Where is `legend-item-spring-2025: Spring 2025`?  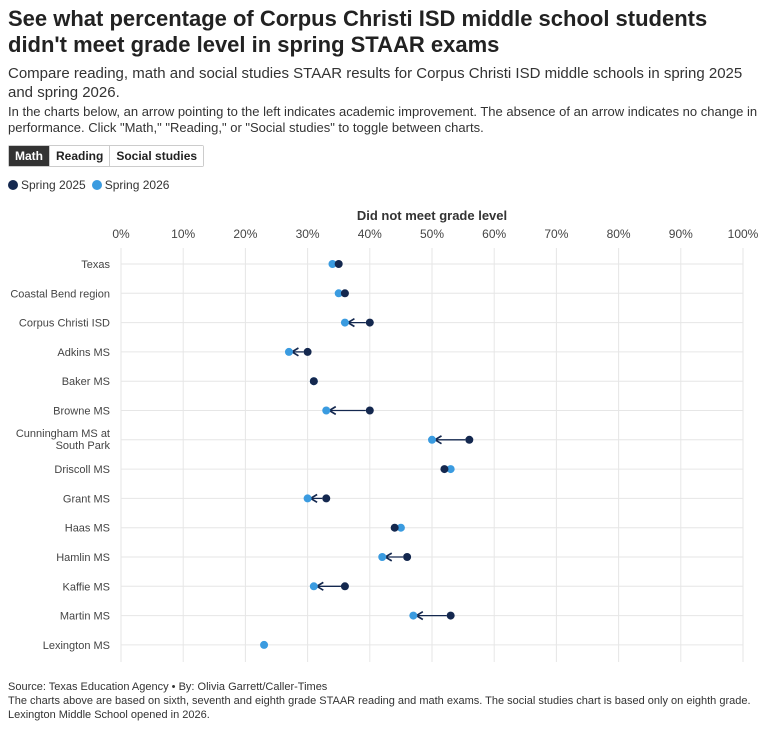
legend-item-spring-2025: Spring 2025 is located at coordinates (47, 185).